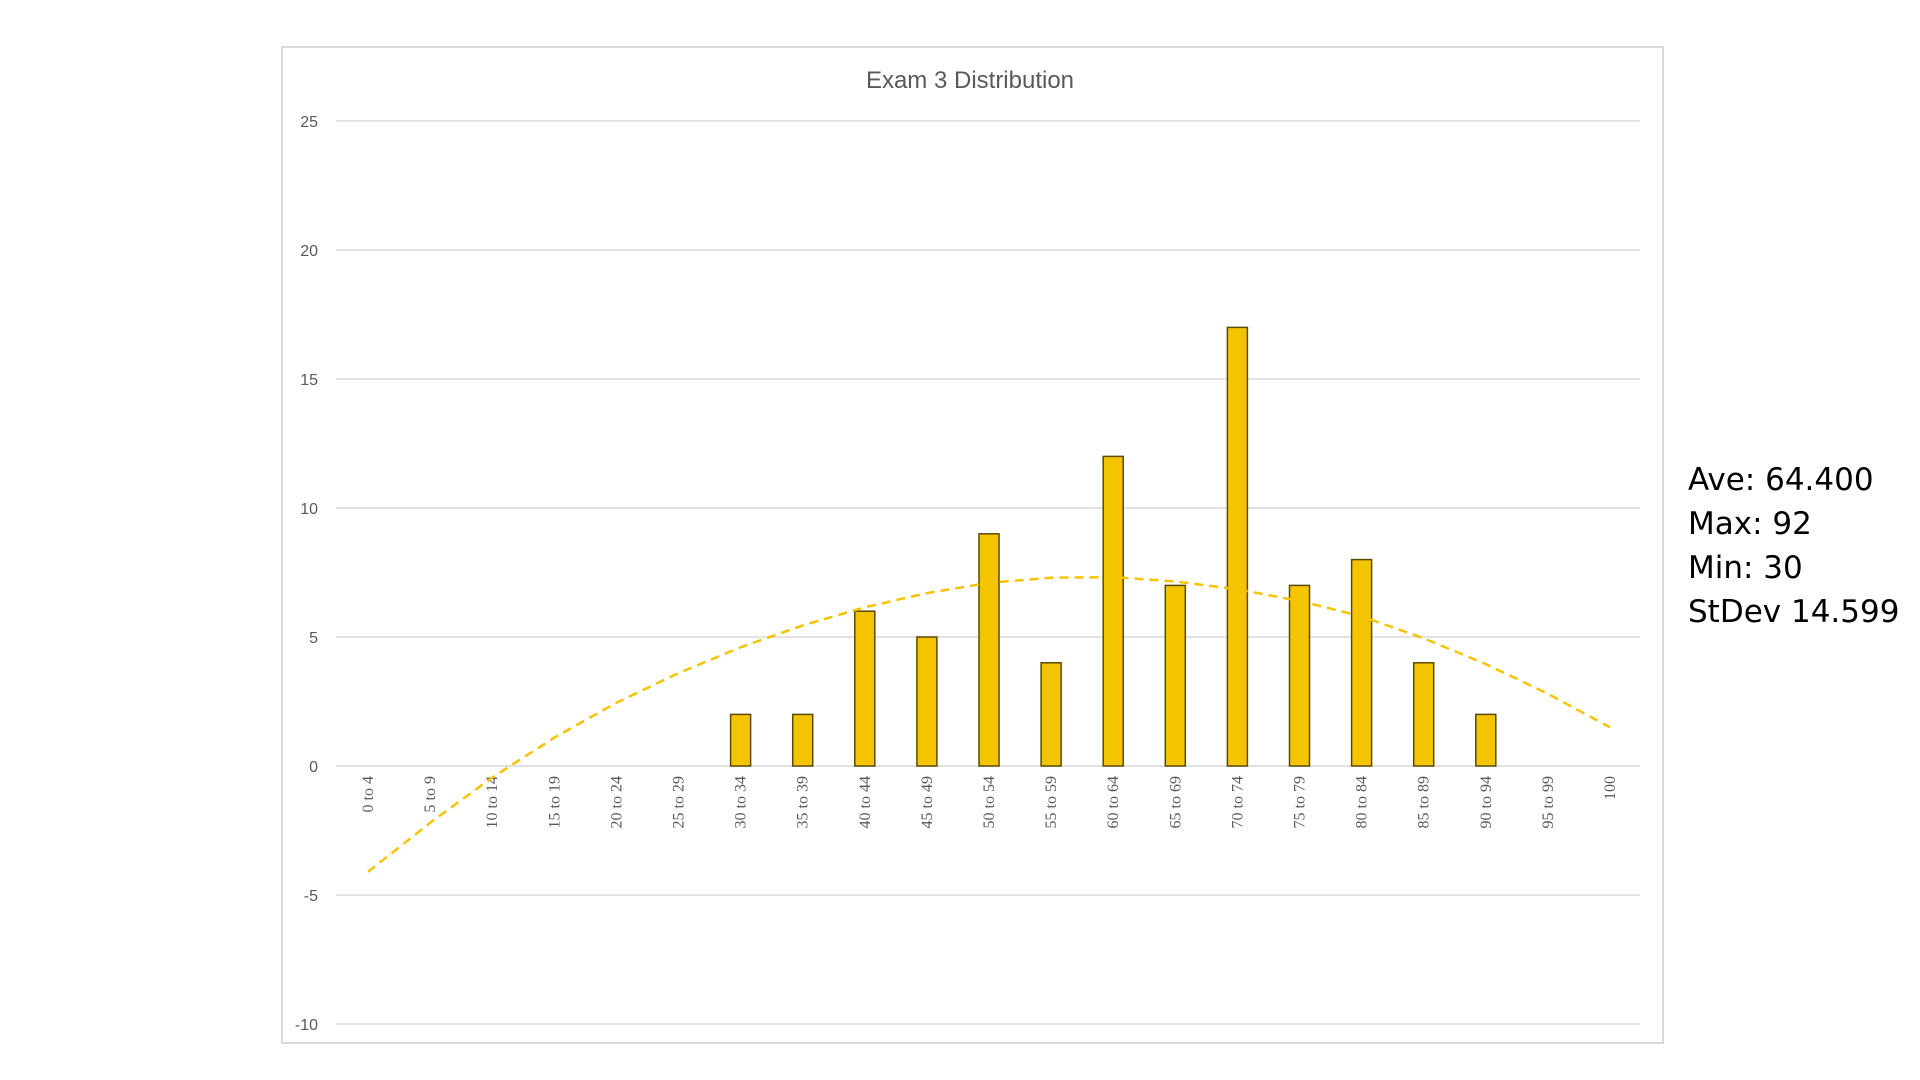 The width and height of the screenshot is (1920, 1080). I want to click on x-tick-label: 20 to 24, so click(616, 802).